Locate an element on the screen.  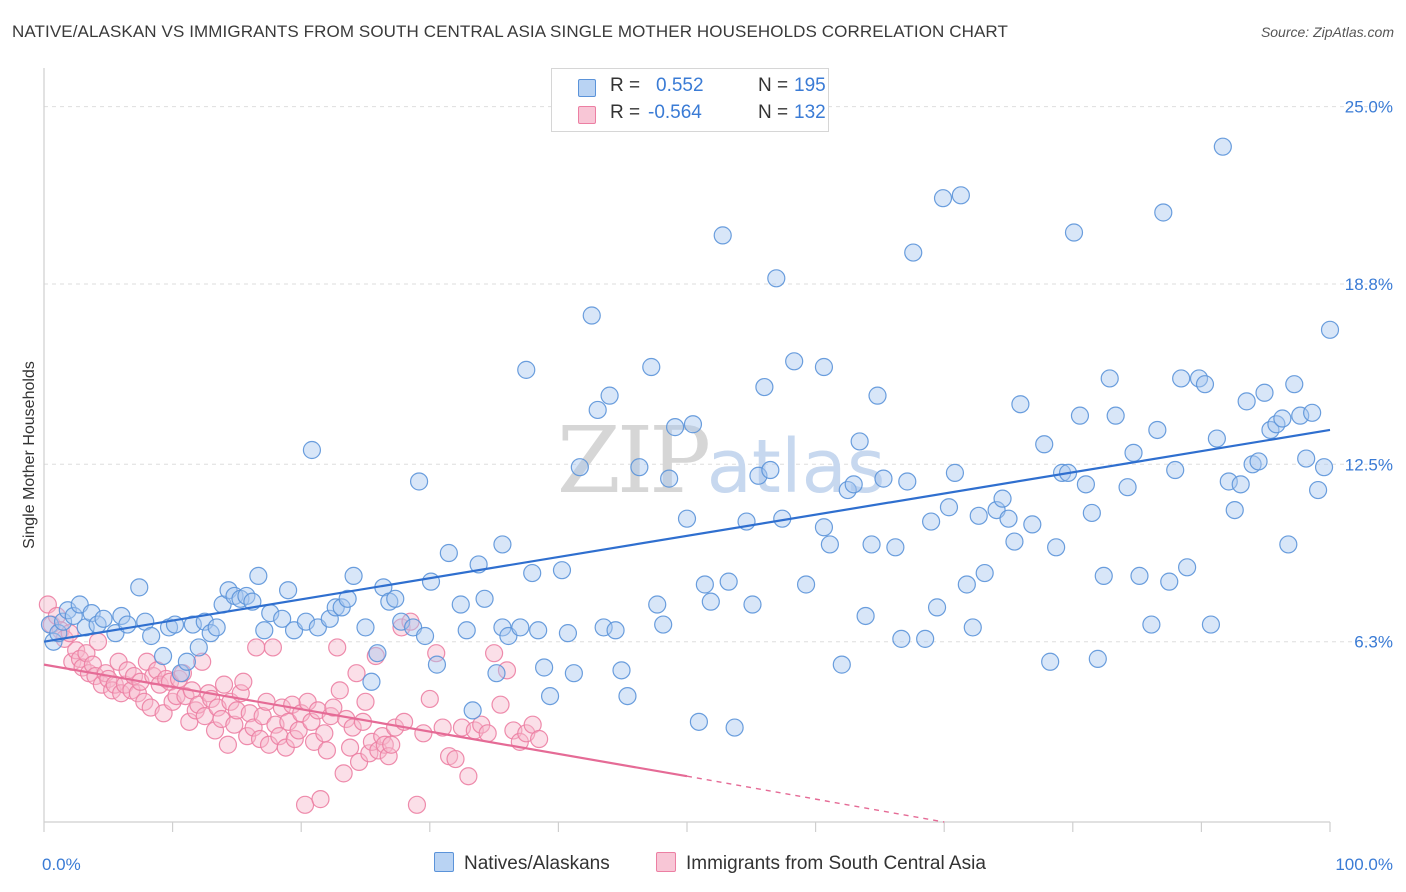
y-tick-label: 25.0% is located at coordinates (1369, 107).